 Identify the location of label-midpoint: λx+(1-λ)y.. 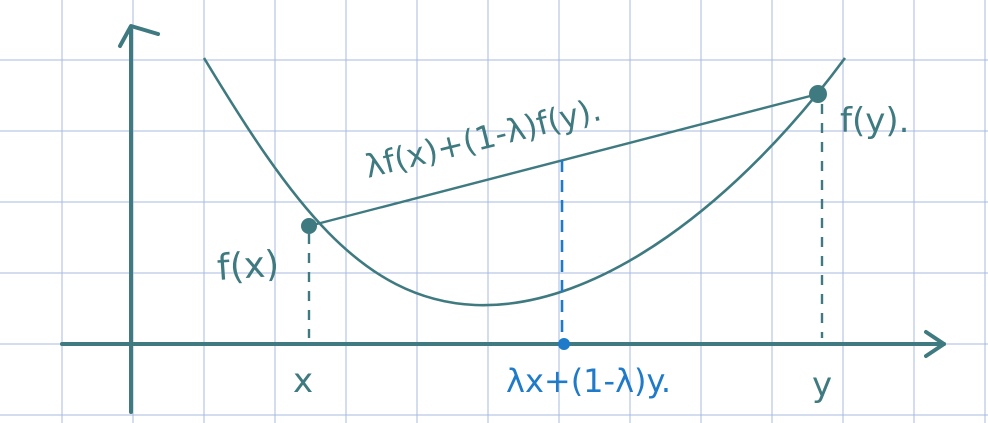
(588, 381).